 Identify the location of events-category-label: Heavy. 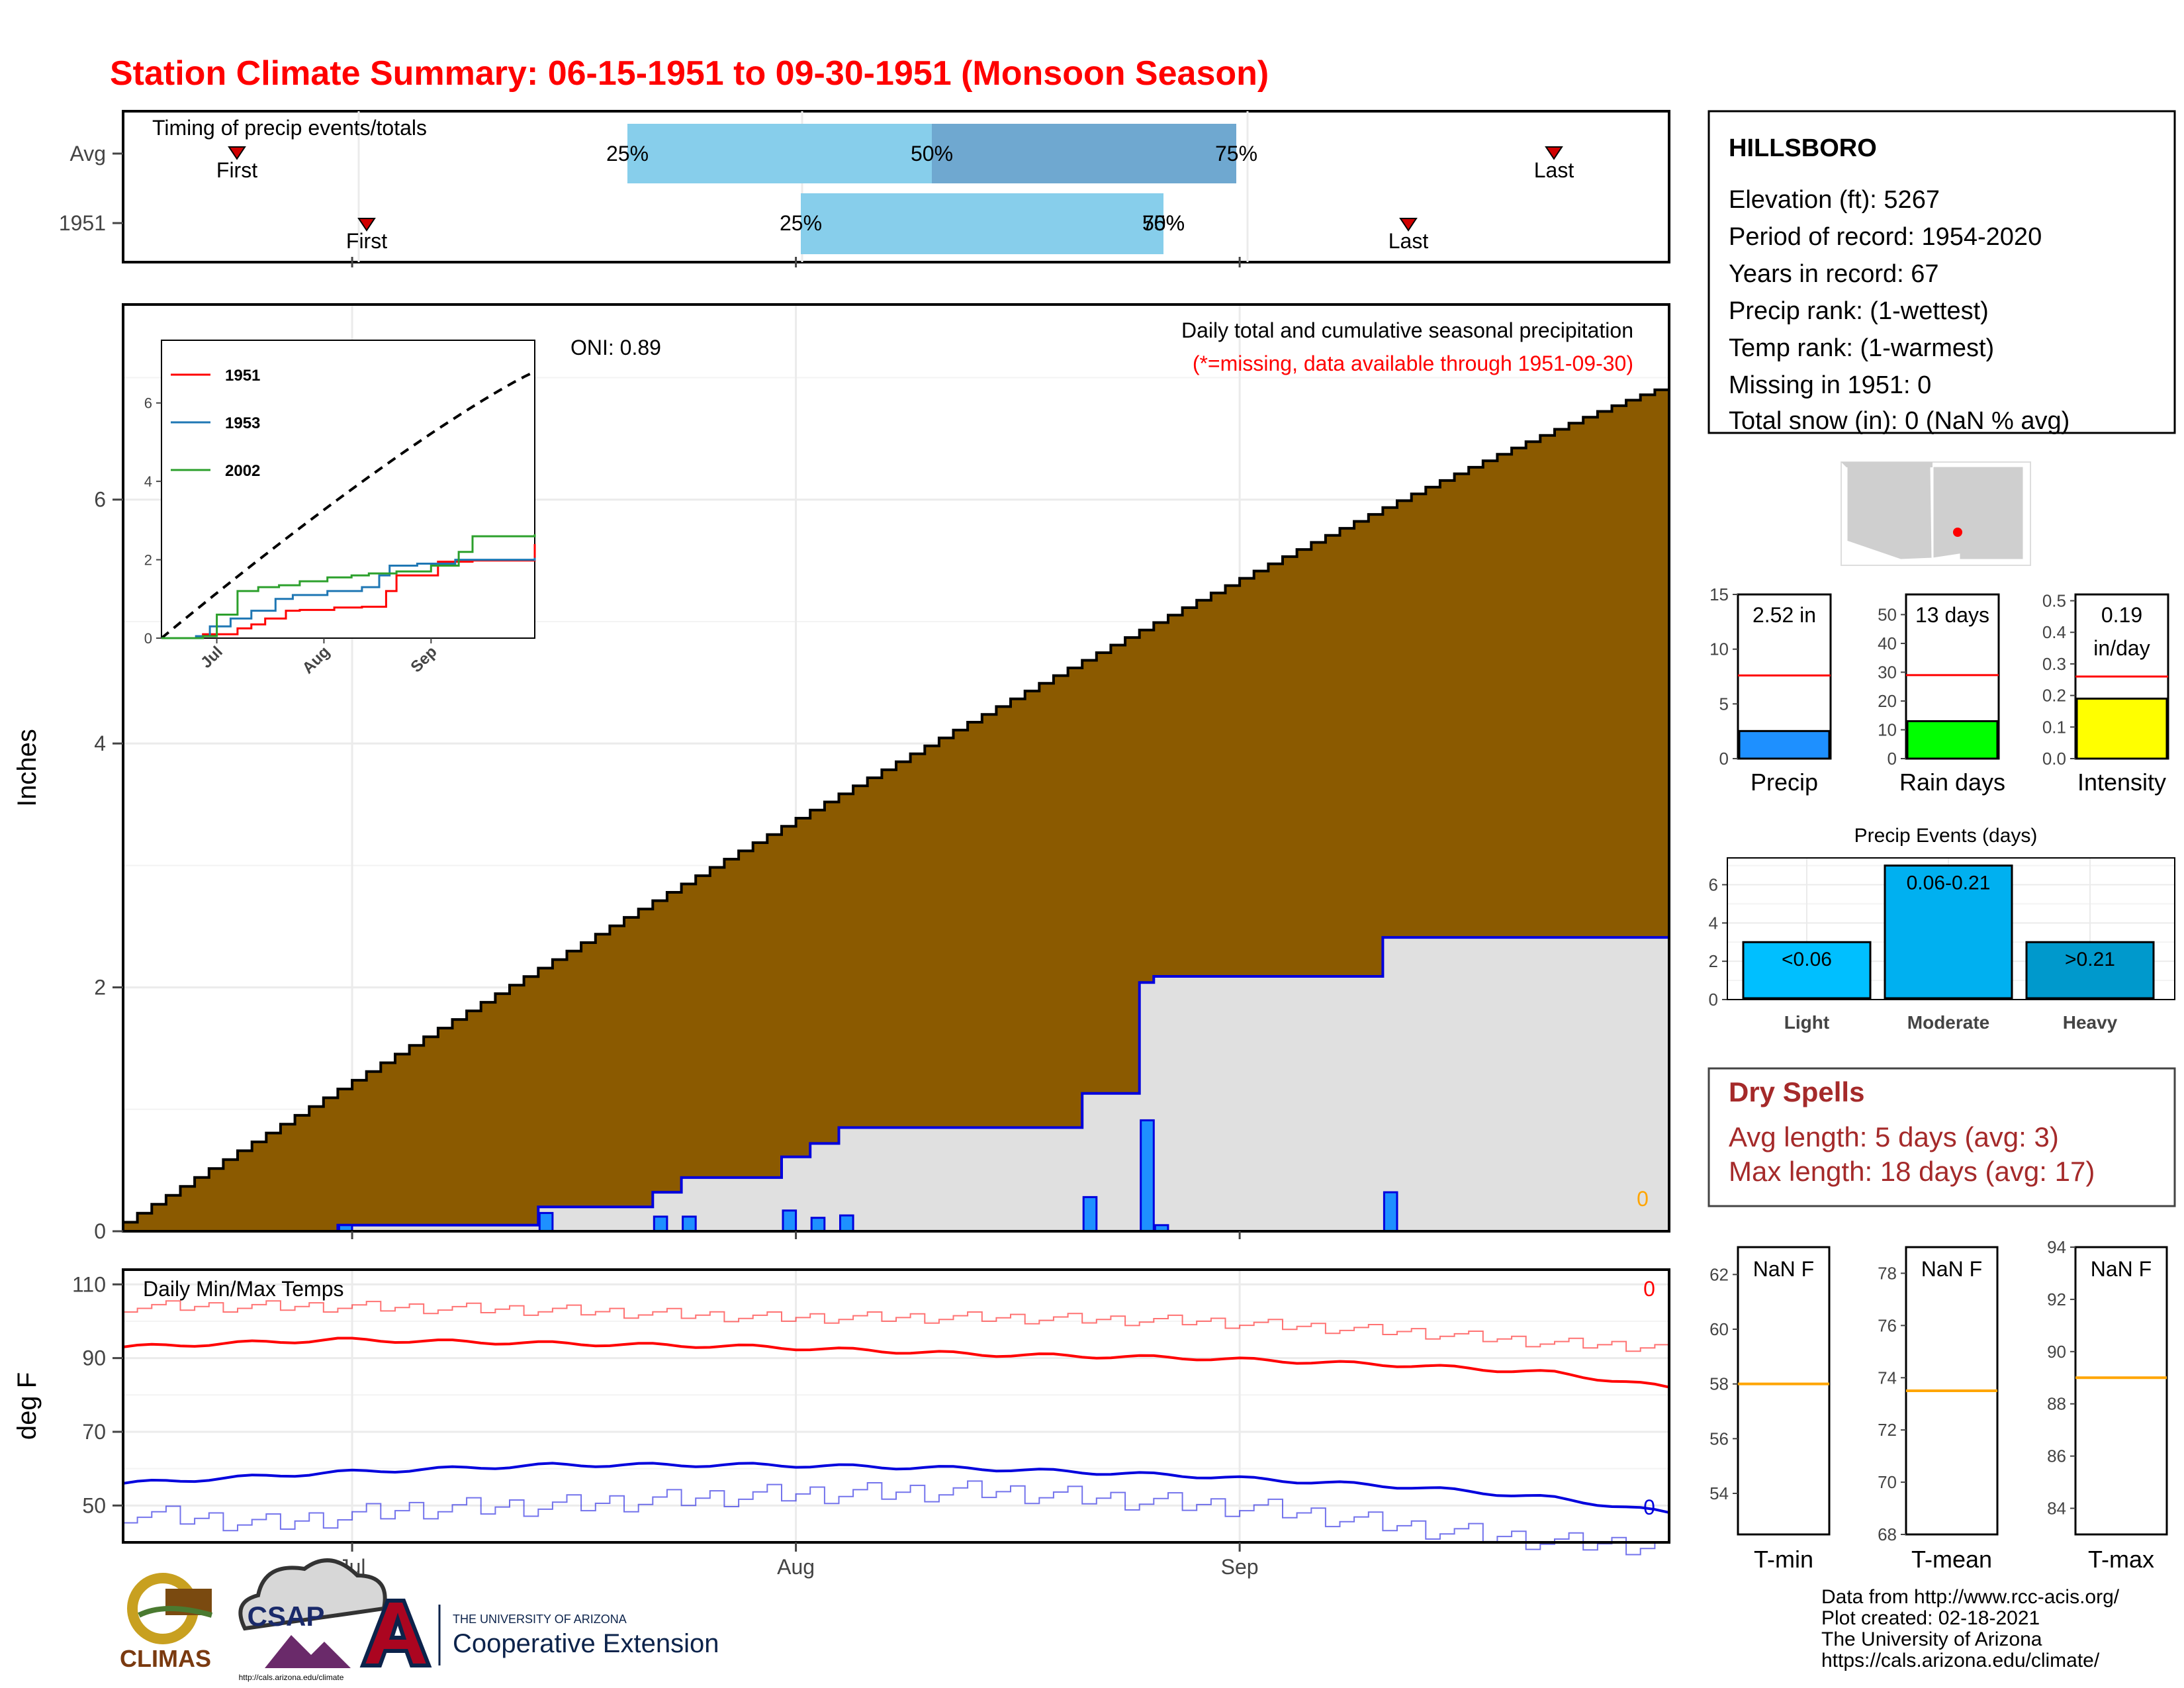
(2090, 1022).